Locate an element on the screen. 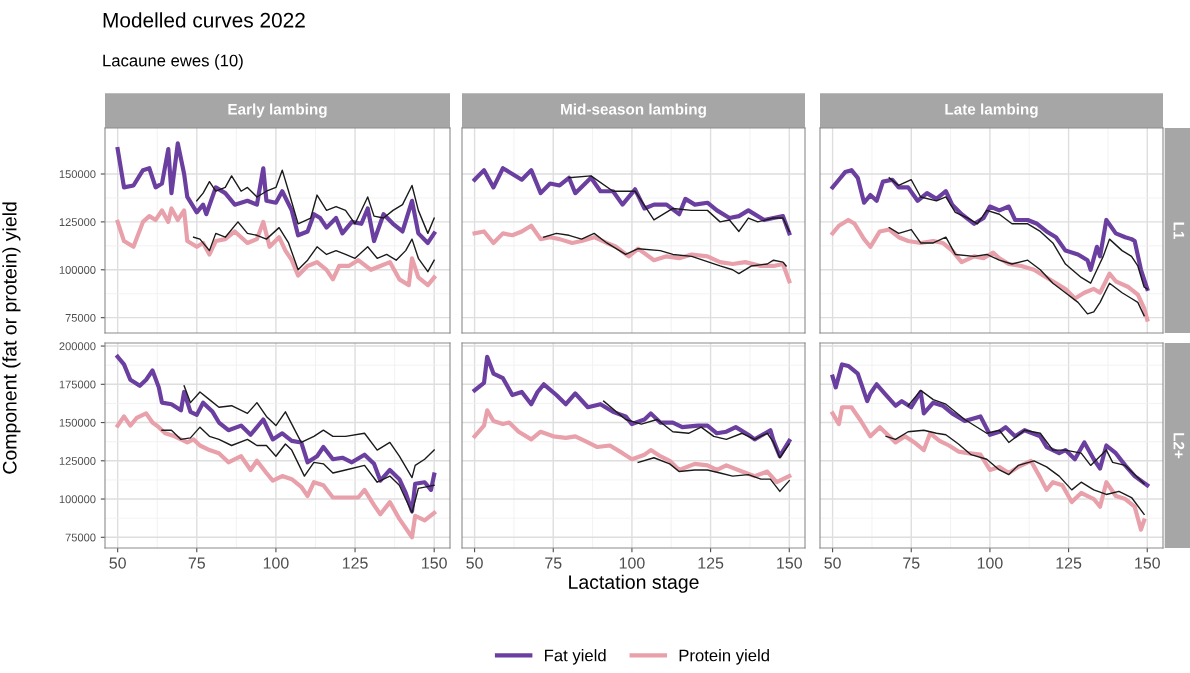 This screenshot has width=1190, height=673. chart-title: Late lambing is located at coordinates (991, 110).